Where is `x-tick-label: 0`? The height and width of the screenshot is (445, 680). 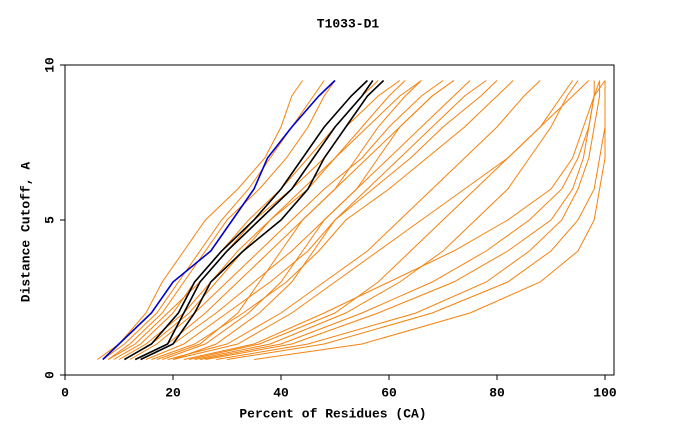 x-tick-label: 0 is located at coordinates (65, 392).